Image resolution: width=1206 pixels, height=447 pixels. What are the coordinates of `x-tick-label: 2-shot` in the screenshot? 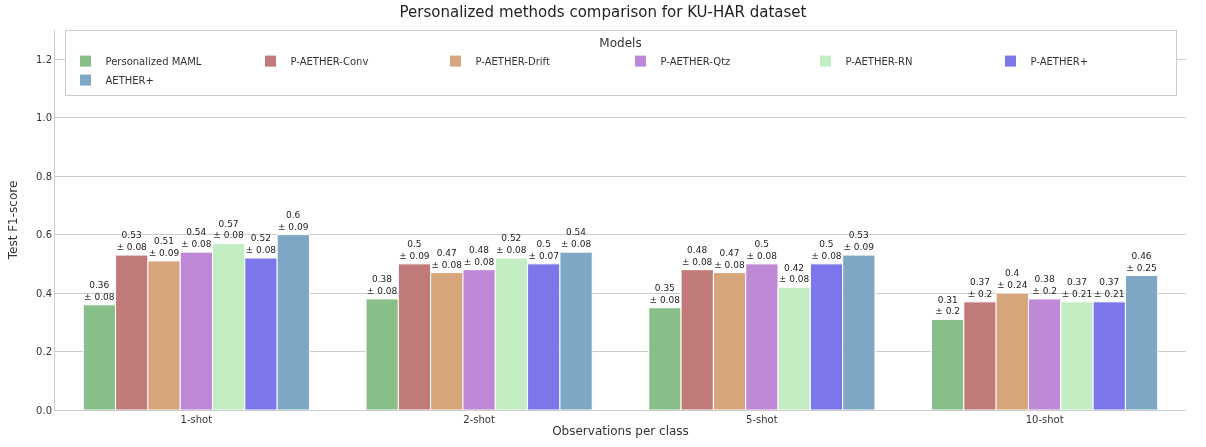 It's located at (479, 419).